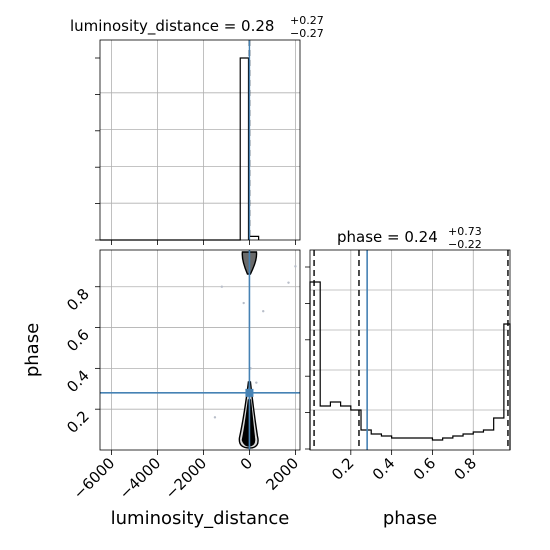 This screenshot has height=550, width=550. I want to click on y-tick-label: 0.4, so click(78, 381).